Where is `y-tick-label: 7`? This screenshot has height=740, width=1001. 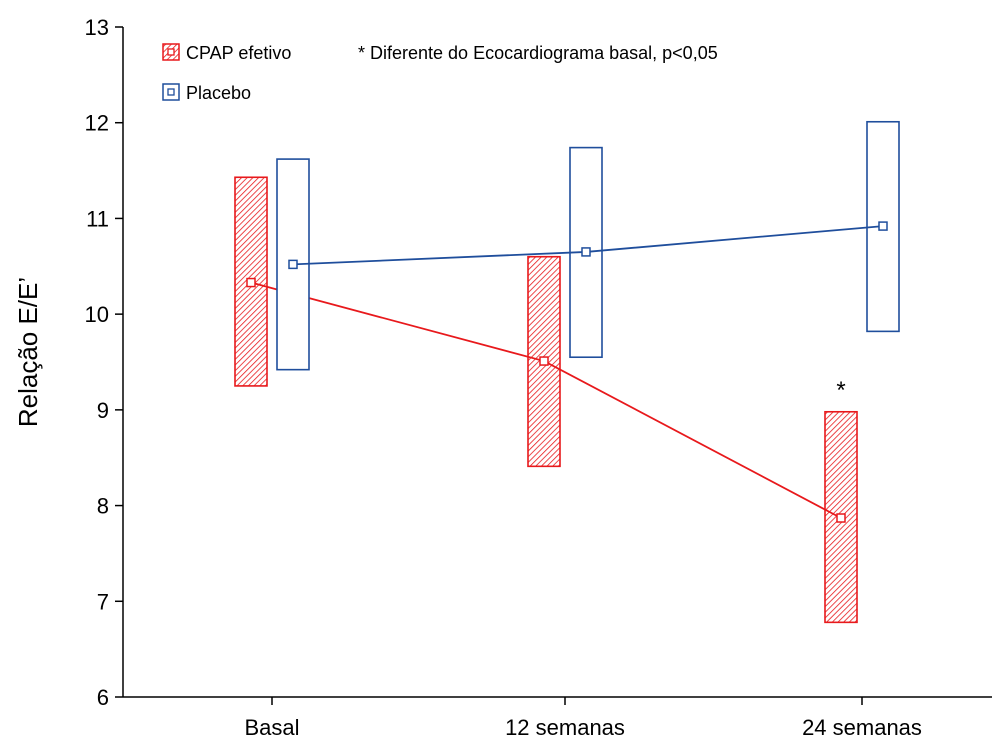 y-tick-label: 7 is located at coordinates (103, 601).